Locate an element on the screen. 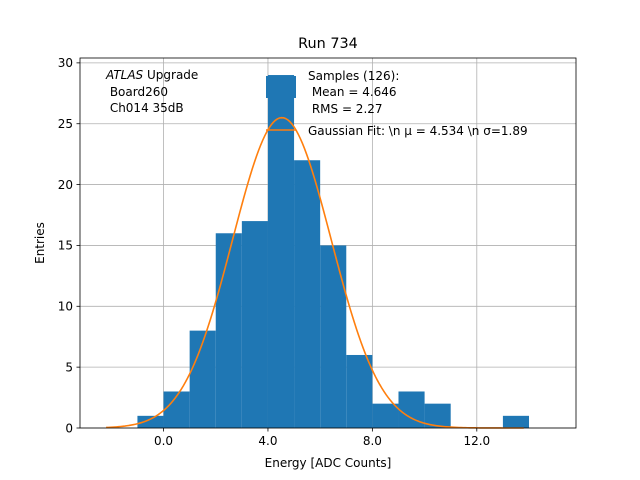 The image size is (640, 480). y-tick-label: 5 is located at coordinates (69, 367).